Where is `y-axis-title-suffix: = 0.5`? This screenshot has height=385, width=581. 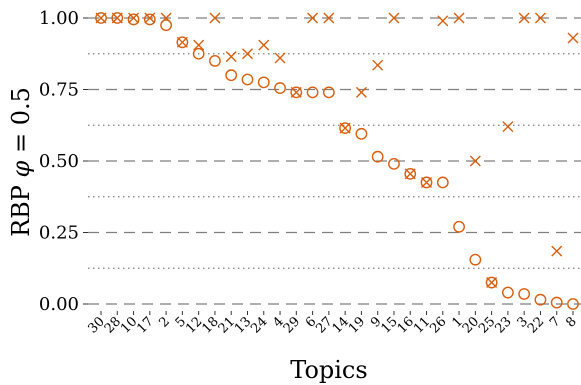 y-axis-title-suffix: = 0.5 is located at coordinates (21, 124).